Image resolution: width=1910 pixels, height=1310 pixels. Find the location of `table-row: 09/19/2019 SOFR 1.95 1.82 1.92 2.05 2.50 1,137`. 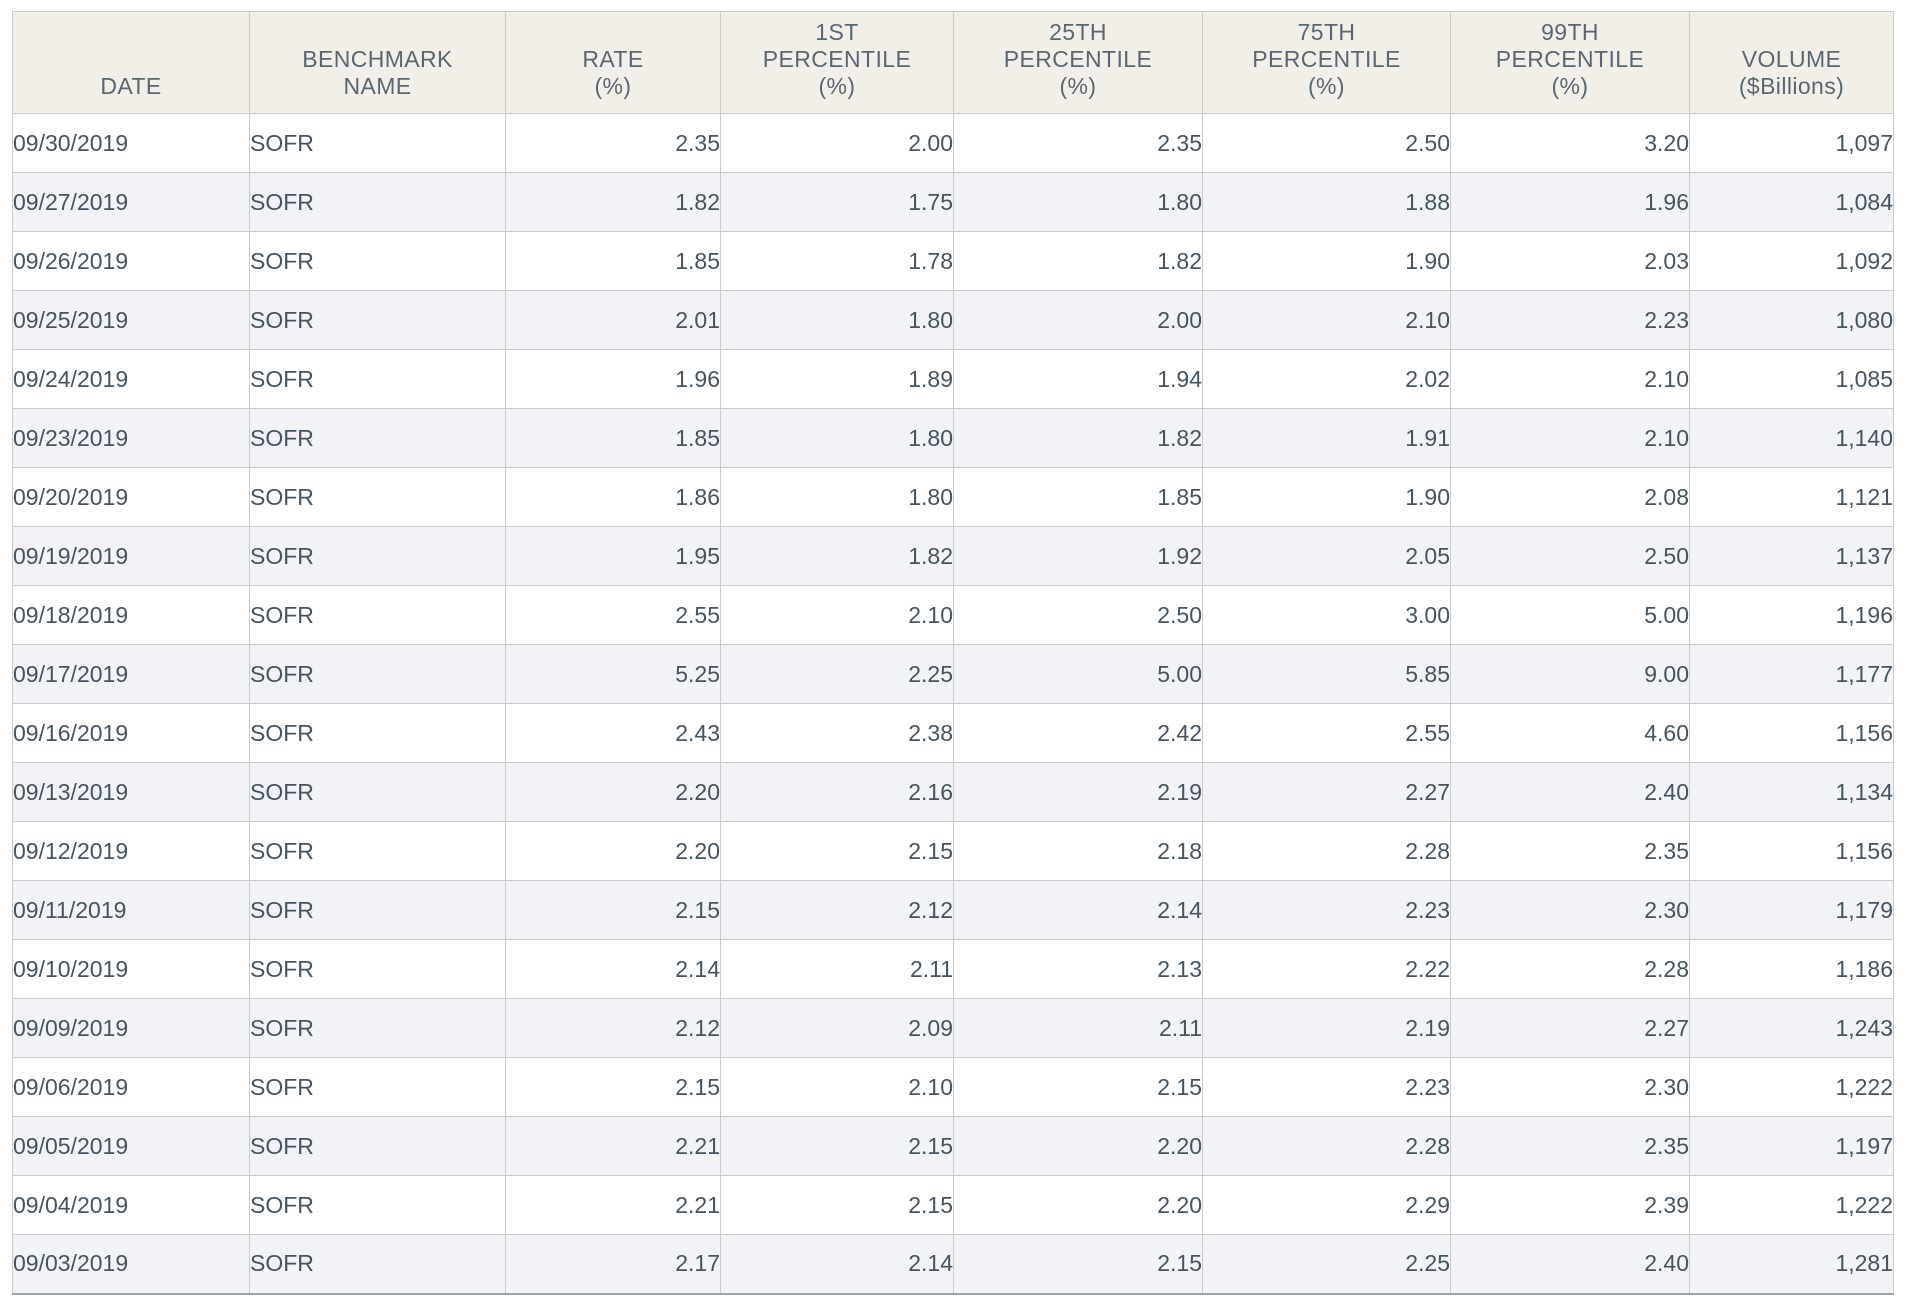

table-row: 09/19/2019 SOFR 1.95 1.82 1.92 2.05 2.50 1,137 is located at coordinates (953, 556).